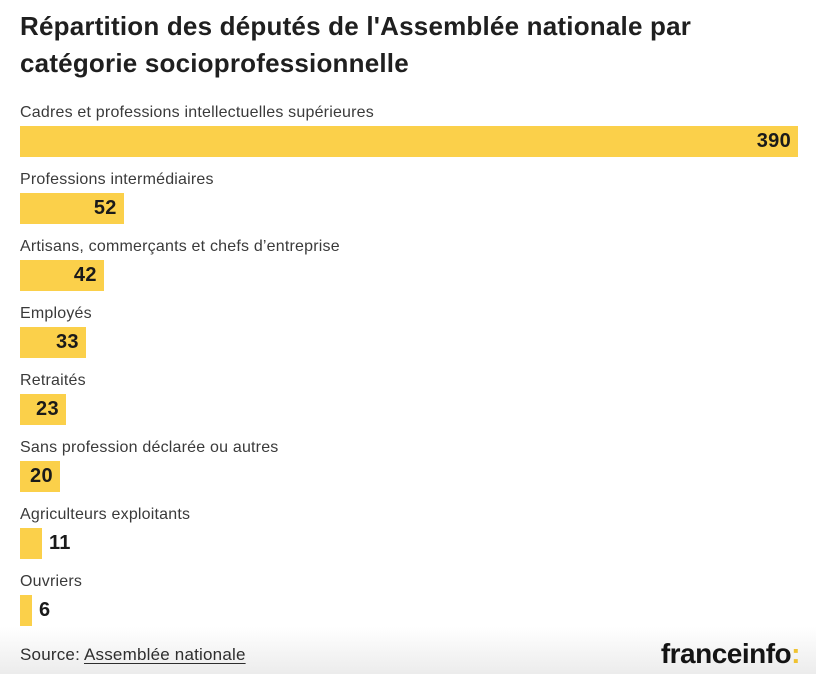  I want to click on bar-label: Ouvriers, so click(51, 581).